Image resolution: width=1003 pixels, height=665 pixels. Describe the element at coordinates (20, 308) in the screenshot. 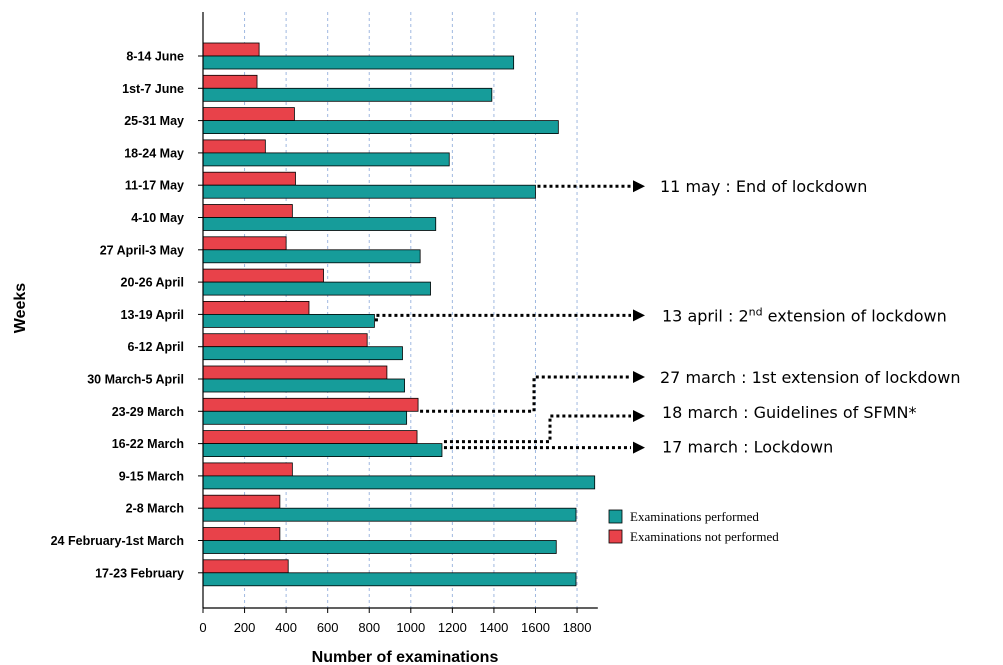

I see `y-axis-title: Weeks` at that location.